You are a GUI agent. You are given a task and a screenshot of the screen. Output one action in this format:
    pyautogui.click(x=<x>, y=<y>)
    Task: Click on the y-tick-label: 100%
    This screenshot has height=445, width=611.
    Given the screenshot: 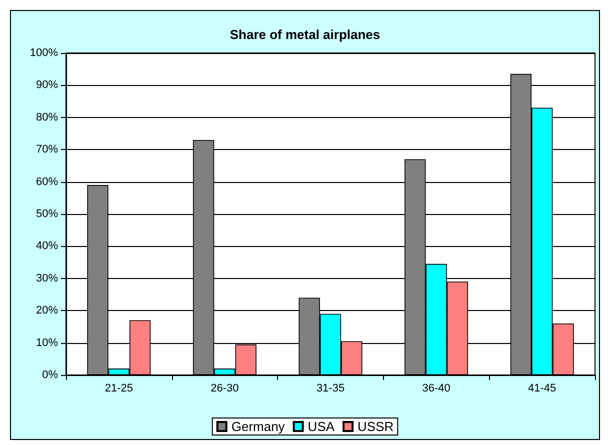 What is the action you would take?
    pyautogui.click(x=44, y=53)
    